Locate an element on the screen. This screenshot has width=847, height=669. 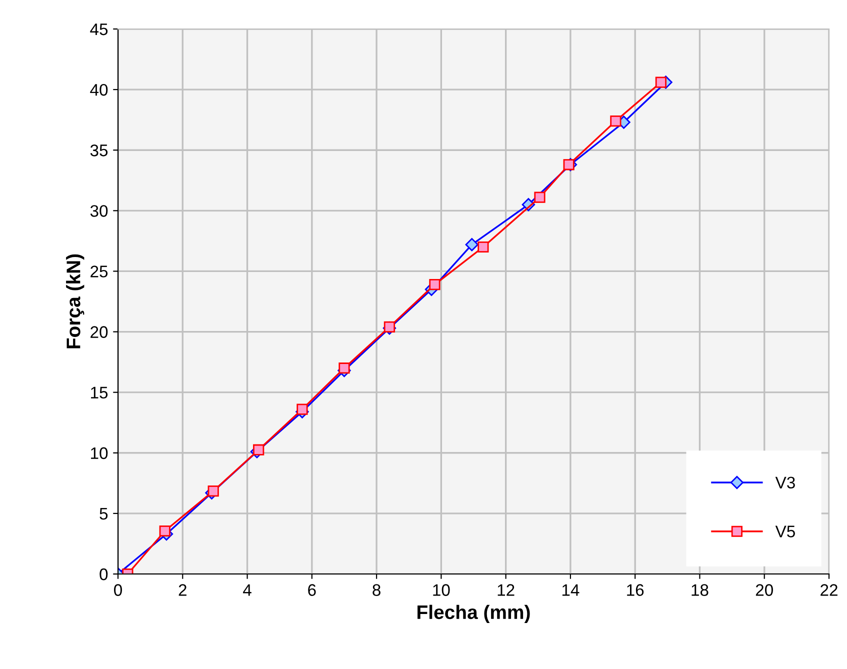
y-axis-title: Força (kN) is located at coordinates (75, 301).